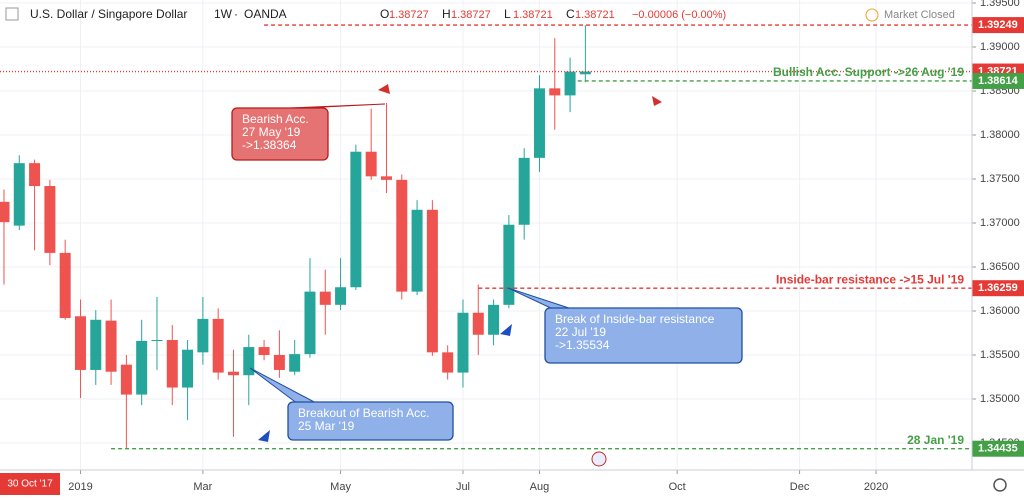 This screenshot has height=500, width=1024. I want to click on price-label: 1.39249, so click(998, 25).